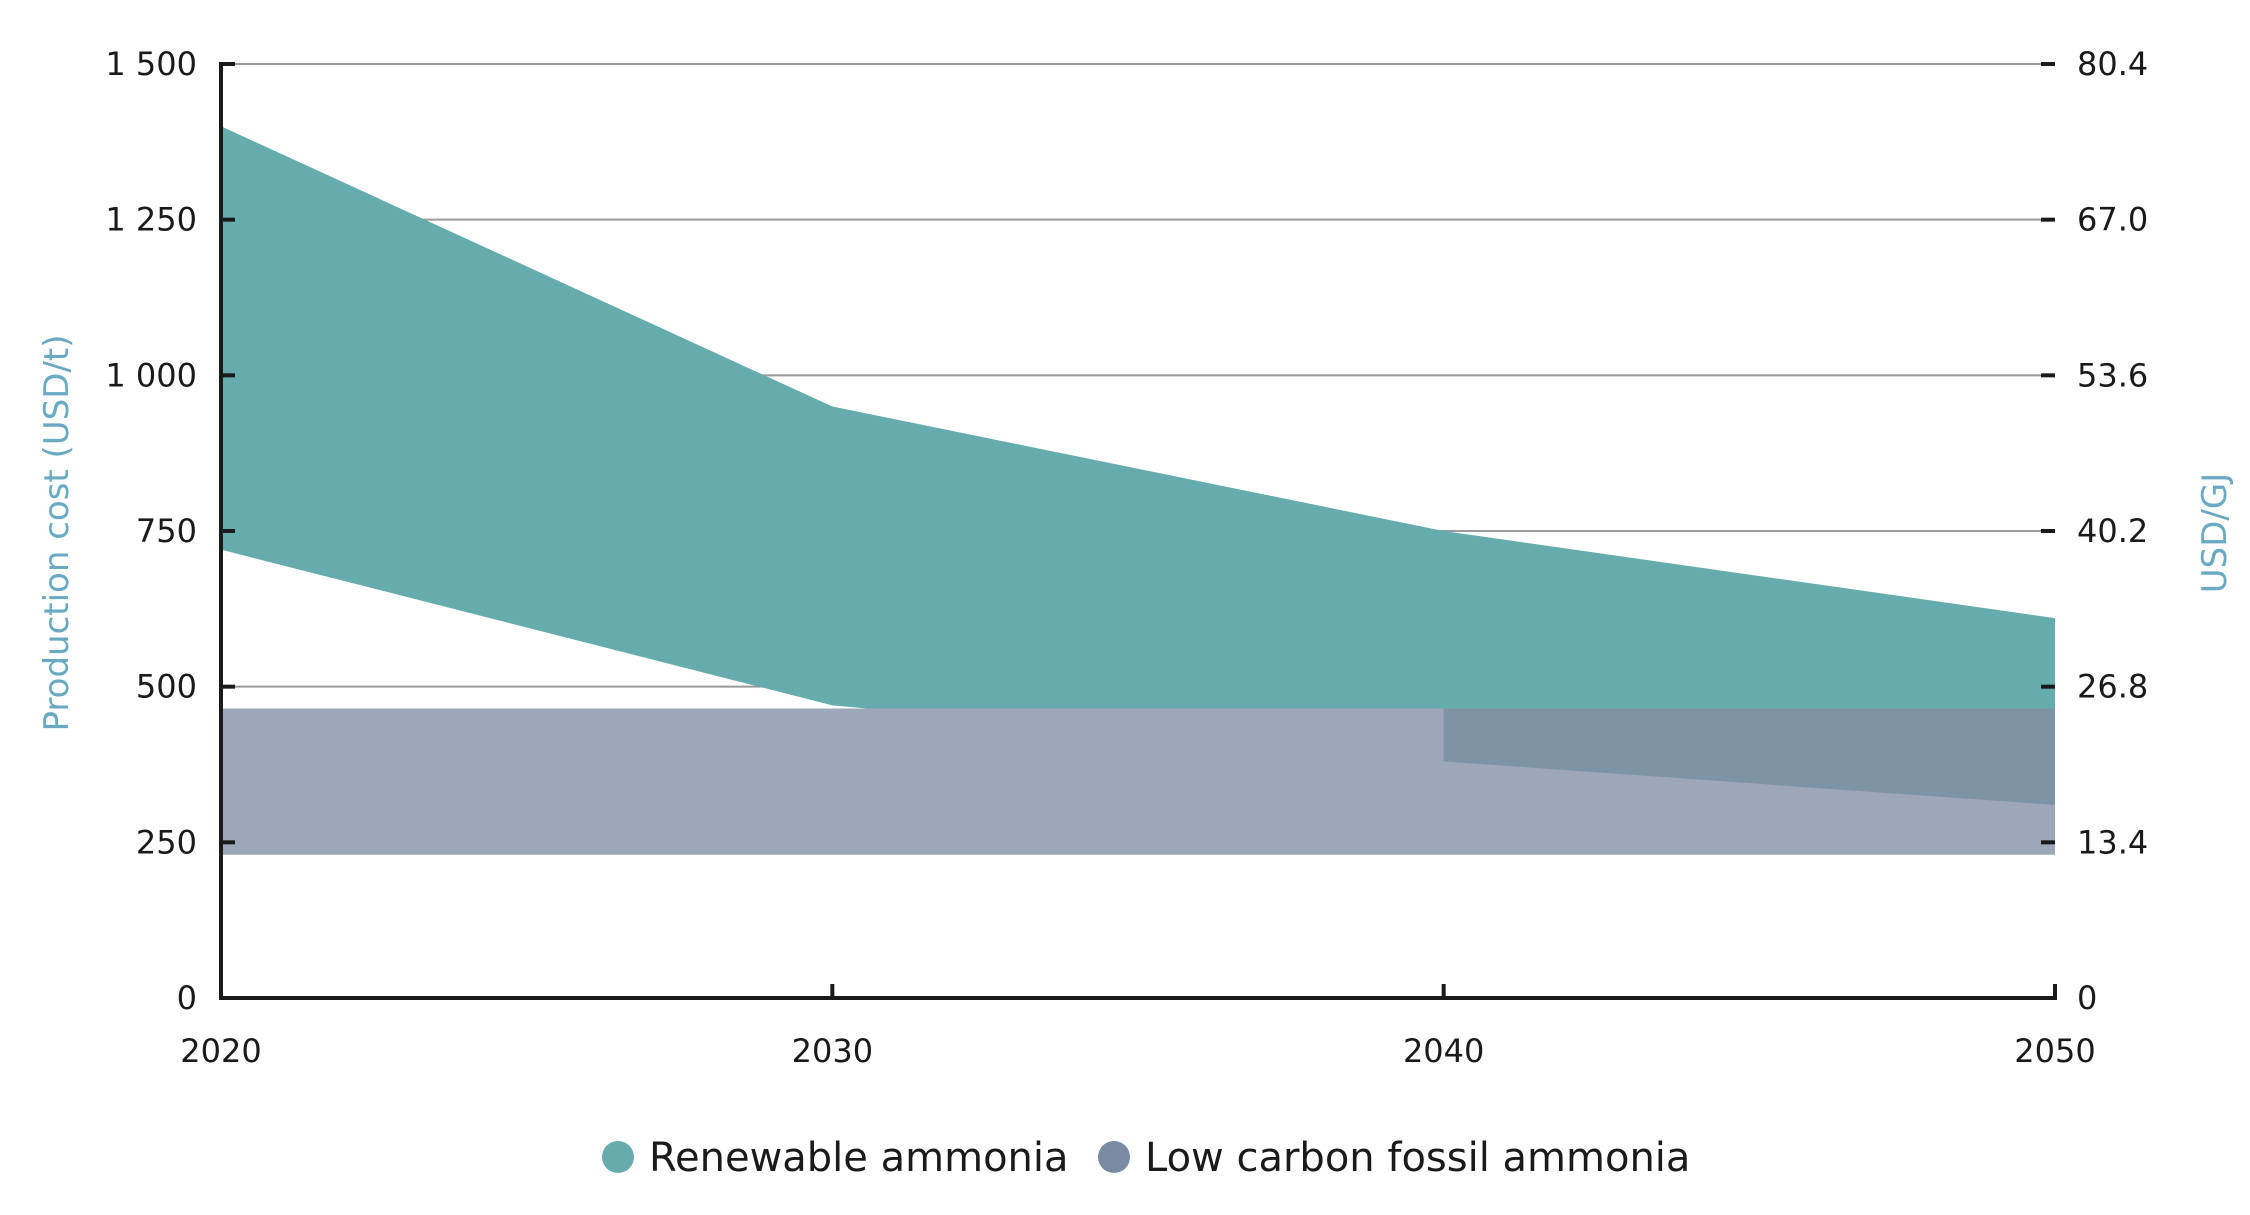 This screenshot has height=1215, width=2250. What do you see at coordinates (2112, 531) in the screenshot?
I see `y2-tick-label: 40.2` at bounding box center [2112, 531].